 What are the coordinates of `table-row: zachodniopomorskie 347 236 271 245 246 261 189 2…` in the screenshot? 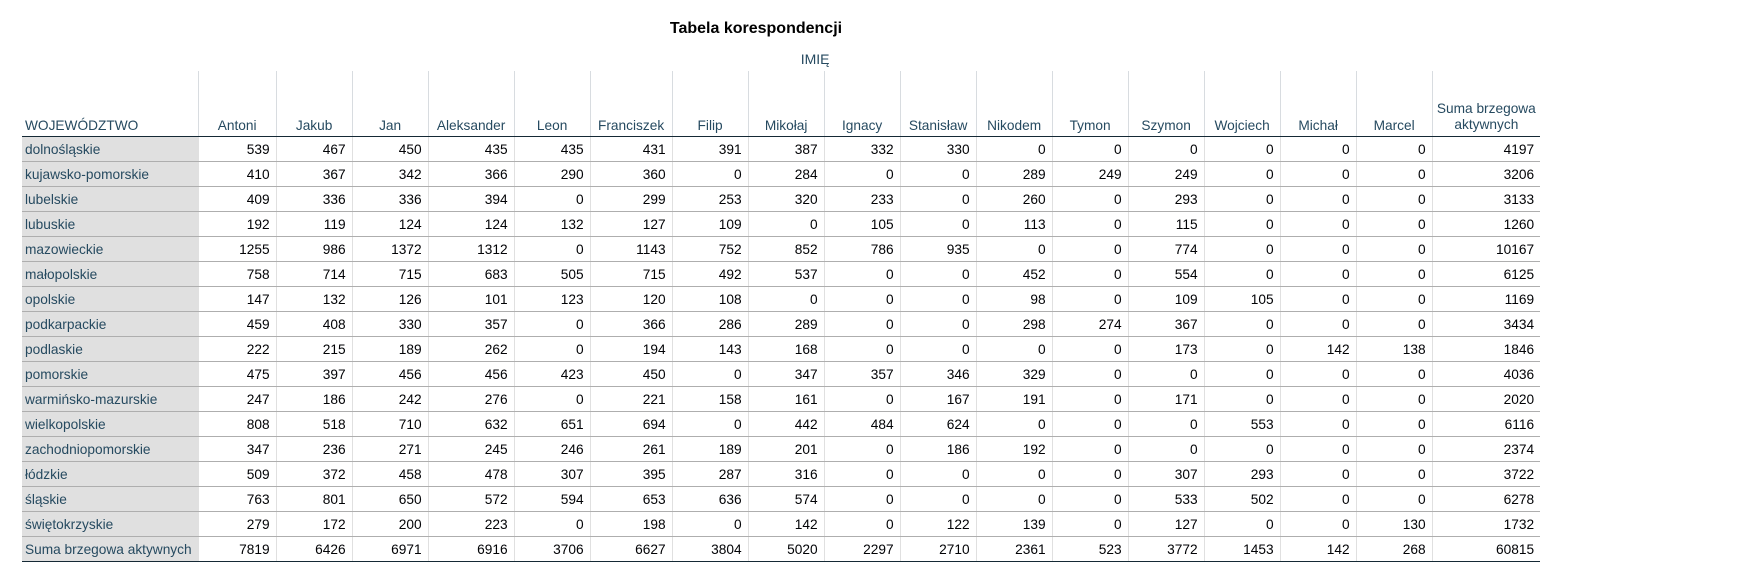 It's located at (781, 449).